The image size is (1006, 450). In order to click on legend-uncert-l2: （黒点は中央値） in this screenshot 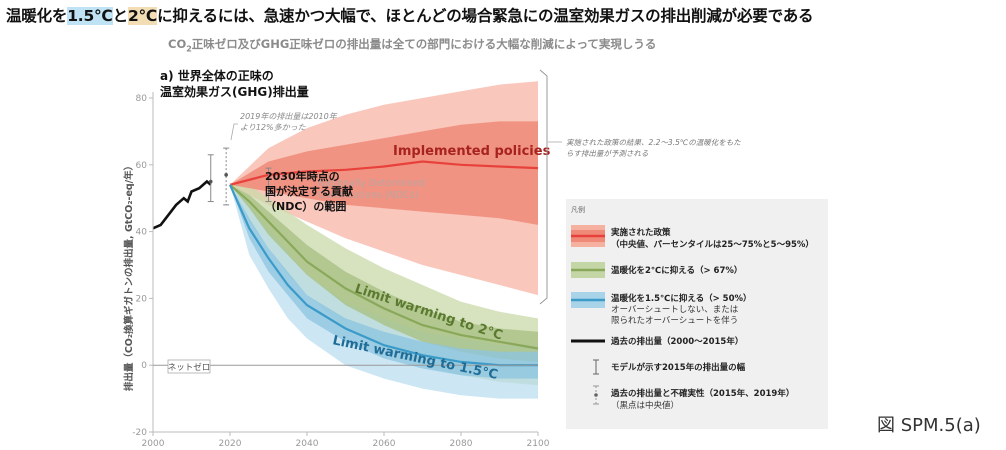, I will do `click(645, 405)`.